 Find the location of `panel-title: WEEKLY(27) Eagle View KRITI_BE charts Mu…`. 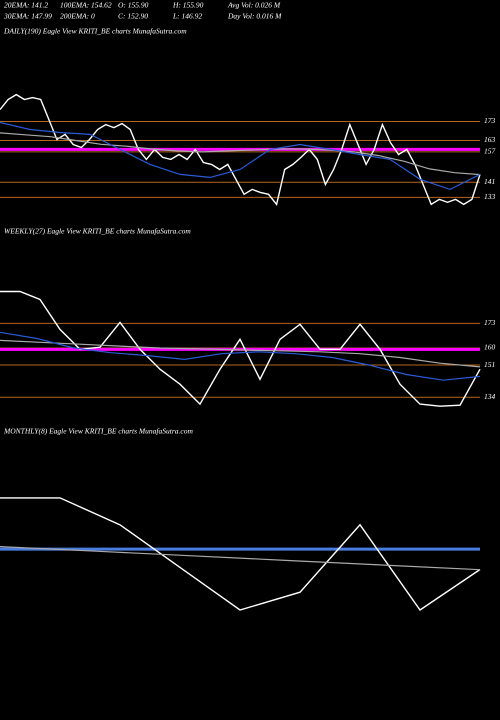

panel-title: WEEKLY(27) Eagle View KRITI_BE charts Mu… is located at coordinates (97, 231).